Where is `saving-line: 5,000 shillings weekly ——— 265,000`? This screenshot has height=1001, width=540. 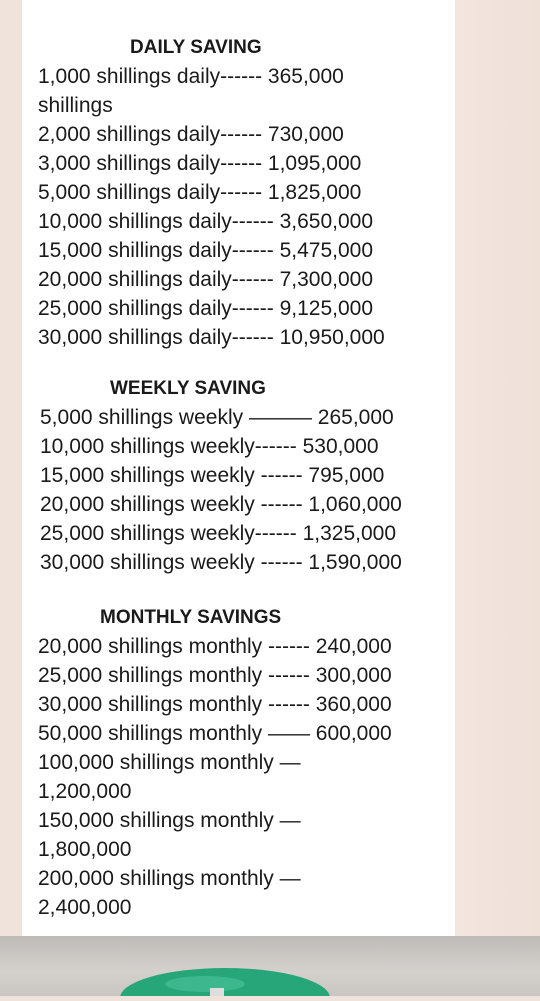 saving-line: 5,000 shillings weekly ——— 265,000 is located at coordinates (217, 417).